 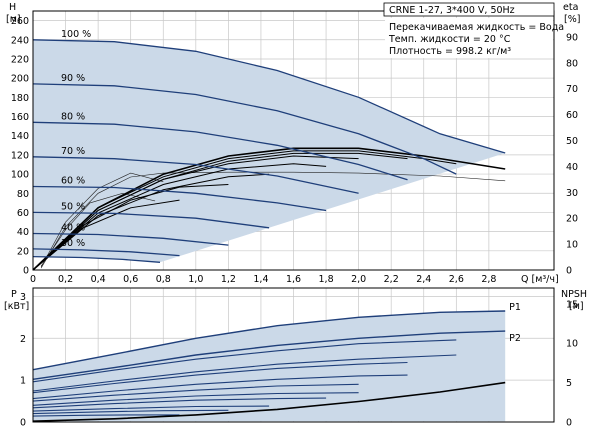 I want to click on flow-tick-3: 0,6, so click(x=130, y=279).